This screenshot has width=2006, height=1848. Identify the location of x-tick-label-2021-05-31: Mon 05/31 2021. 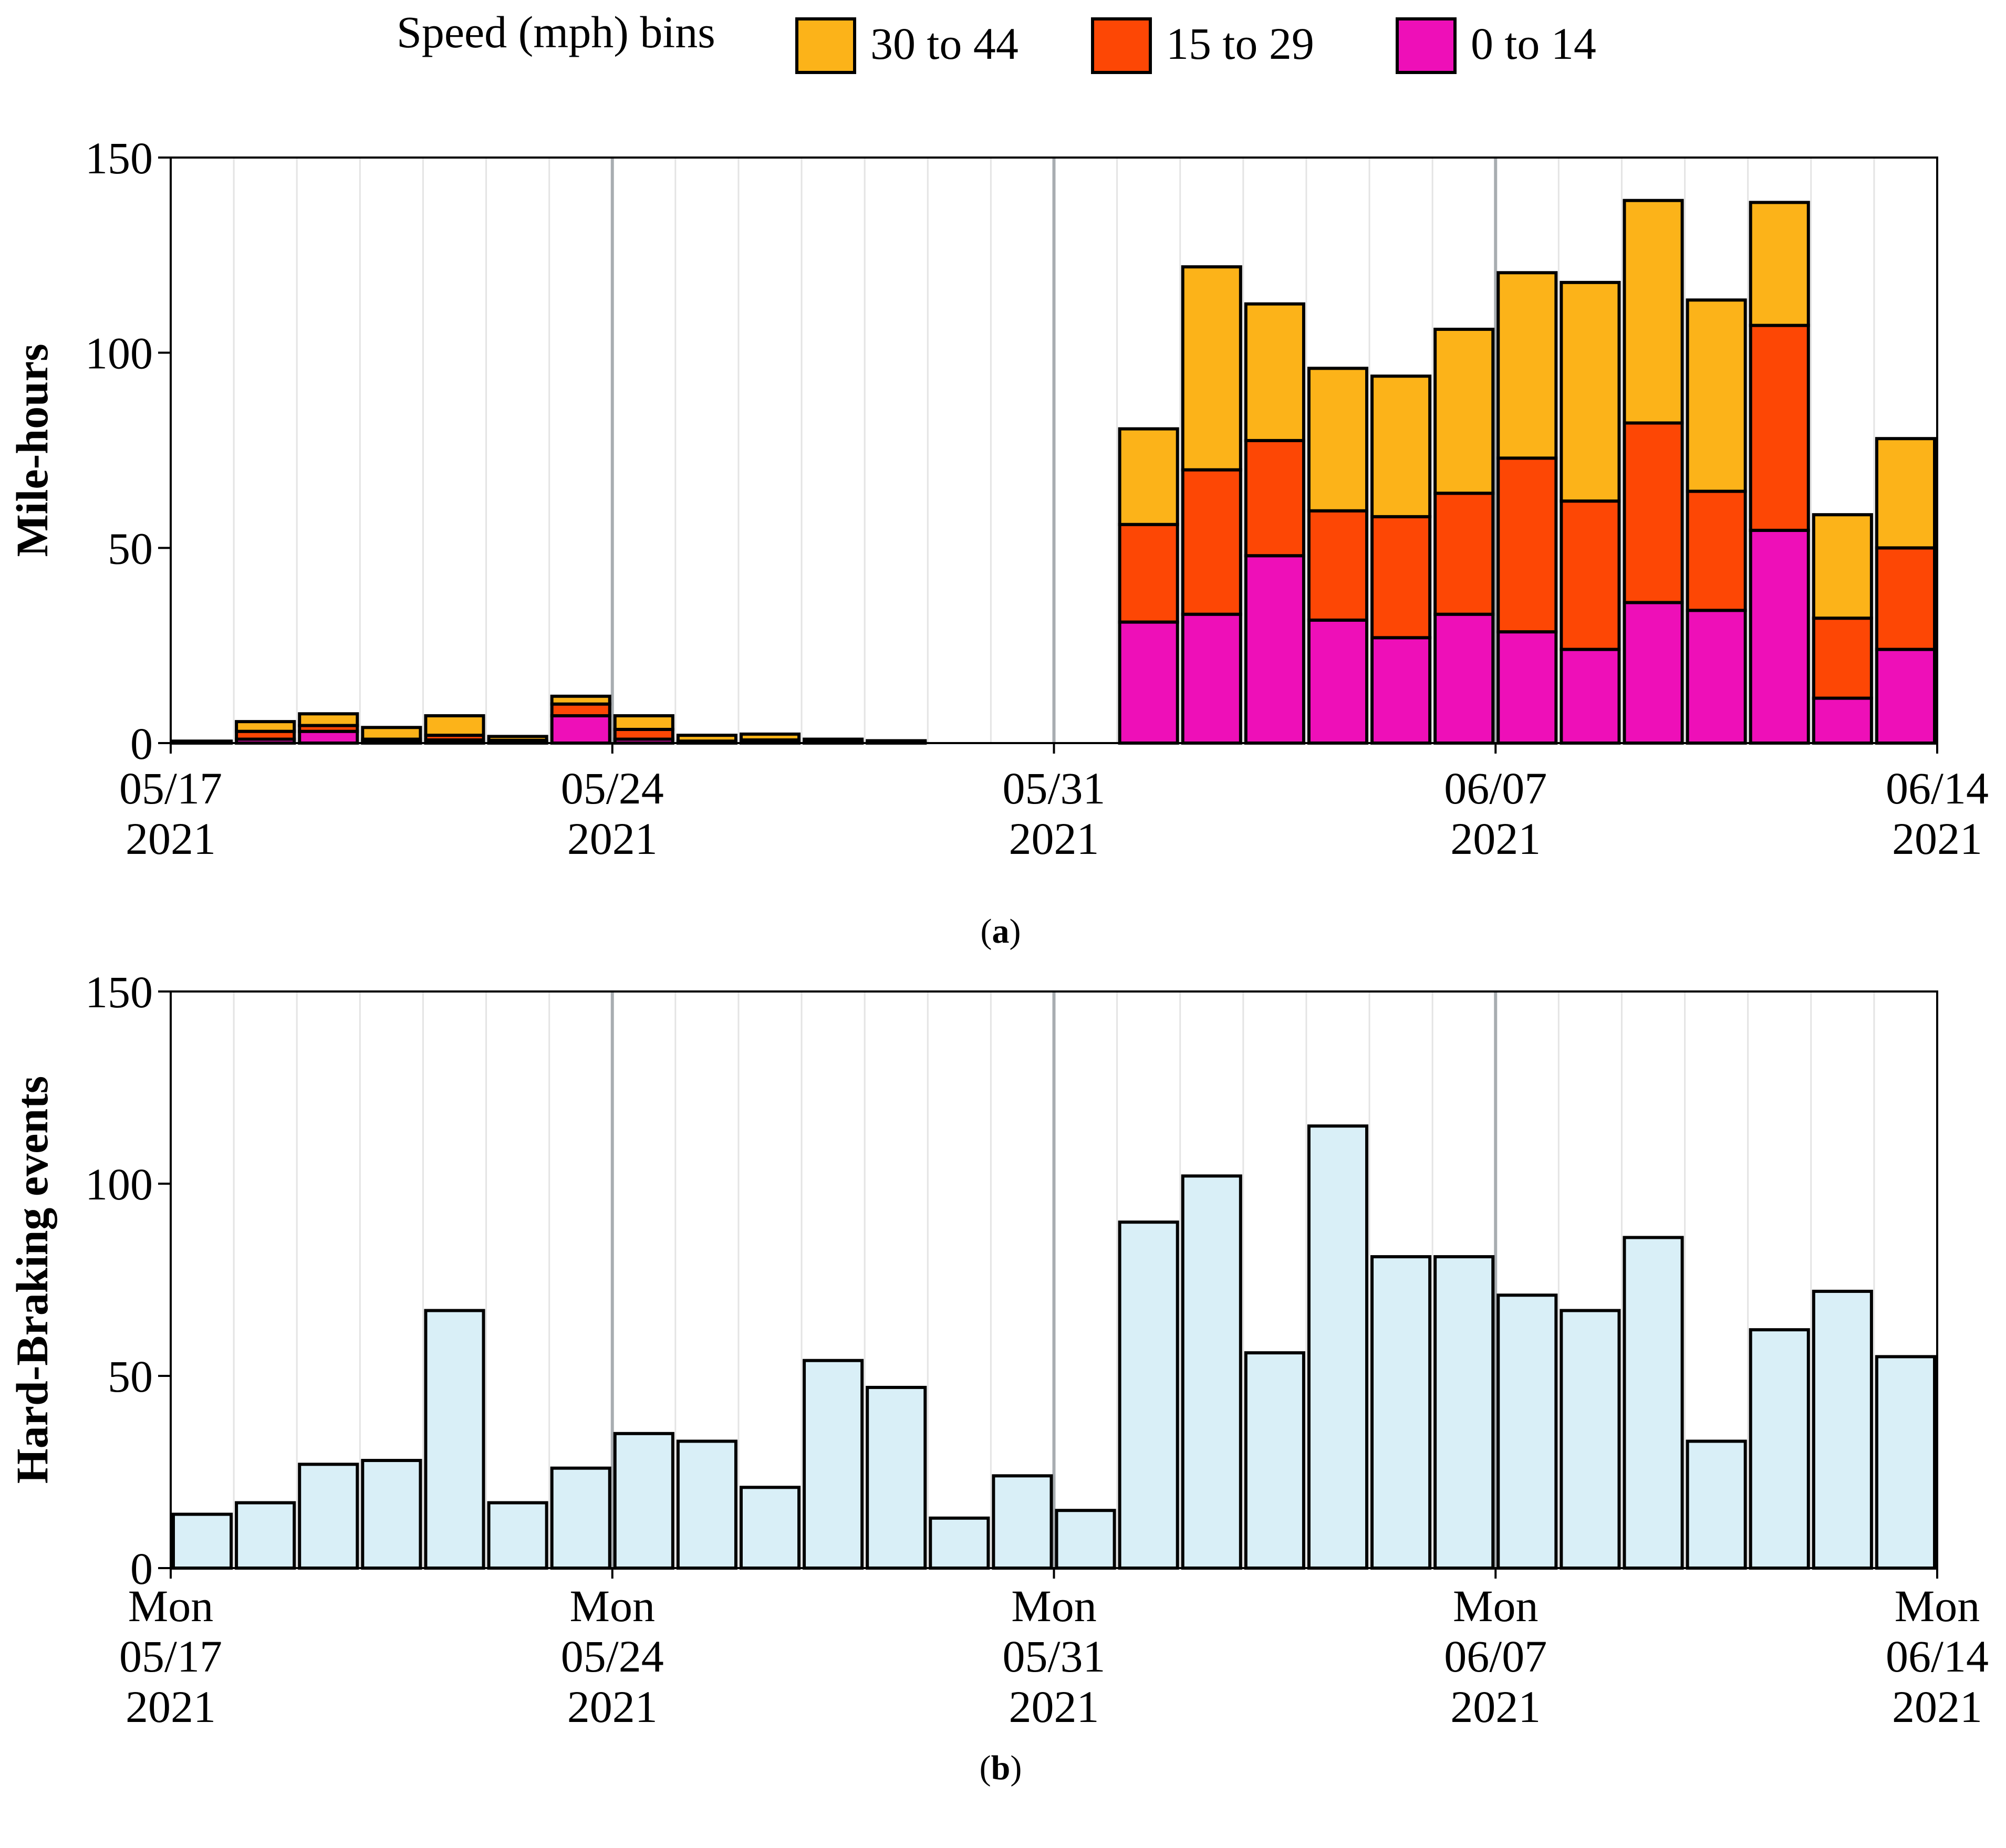
(1054, 1656).